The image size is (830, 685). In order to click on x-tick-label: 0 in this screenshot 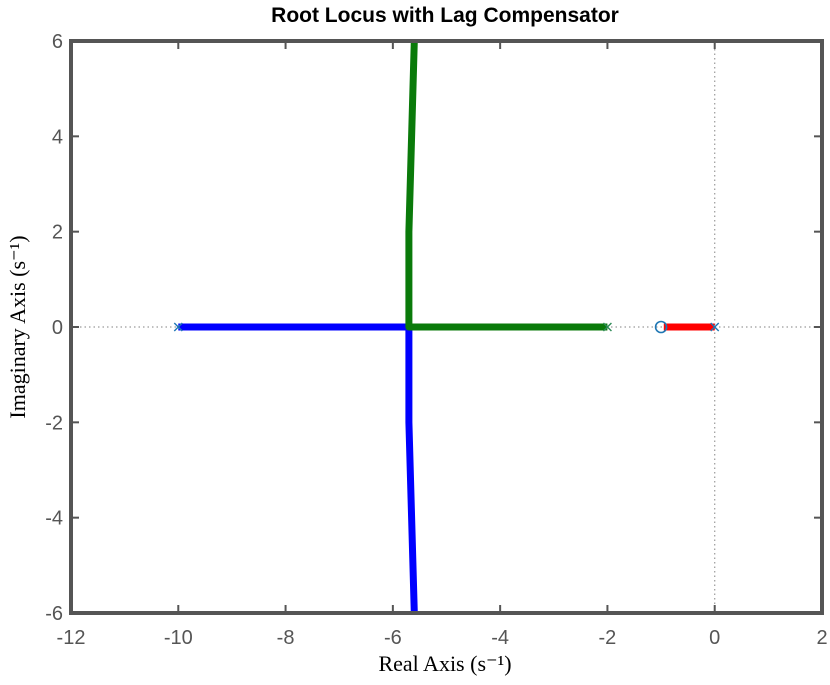, I will do `click(714, 638)`.